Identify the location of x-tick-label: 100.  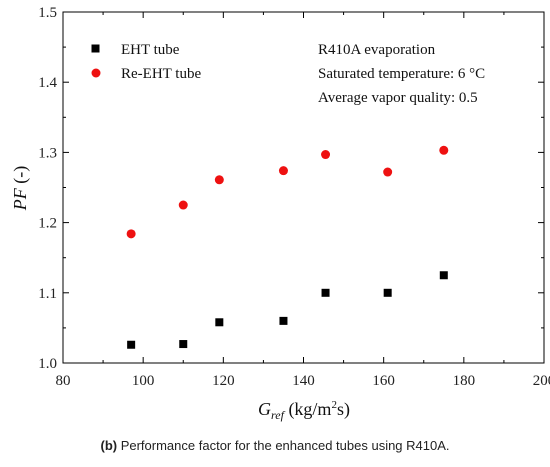
(143, 381).